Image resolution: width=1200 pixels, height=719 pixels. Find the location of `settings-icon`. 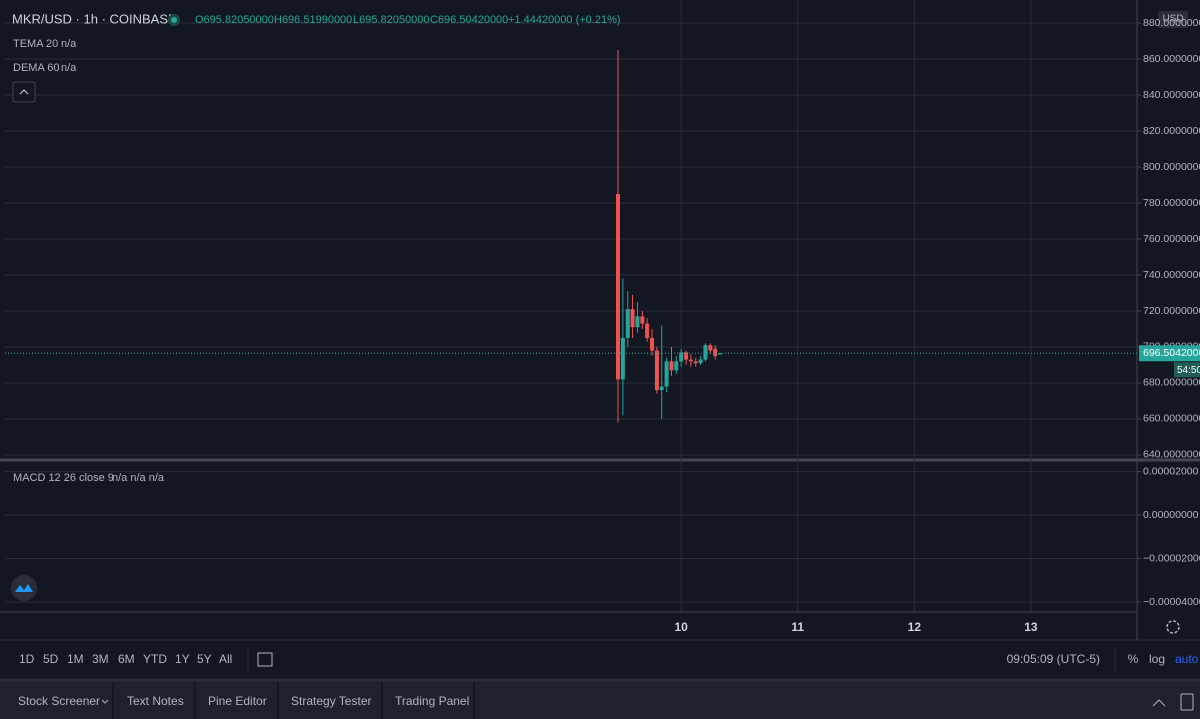

settings-icon is located at coordinates (1173, 627).